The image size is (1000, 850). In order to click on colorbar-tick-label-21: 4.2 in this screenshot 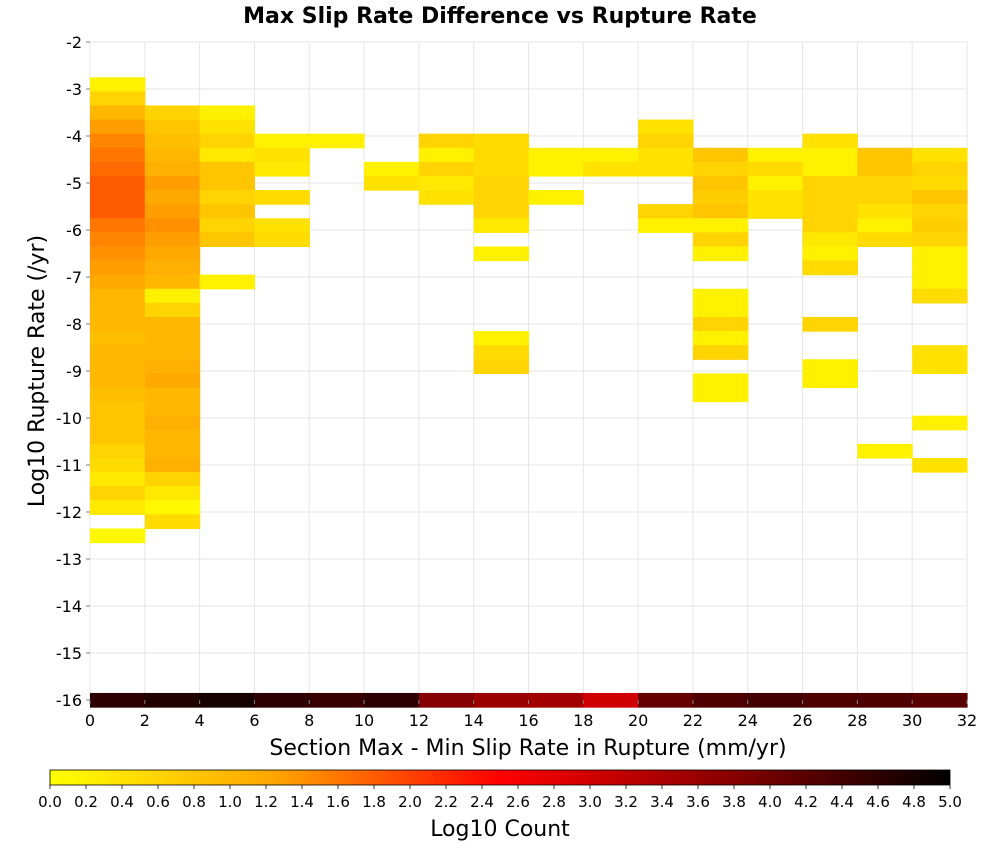, I will do `click(806, 802)`.